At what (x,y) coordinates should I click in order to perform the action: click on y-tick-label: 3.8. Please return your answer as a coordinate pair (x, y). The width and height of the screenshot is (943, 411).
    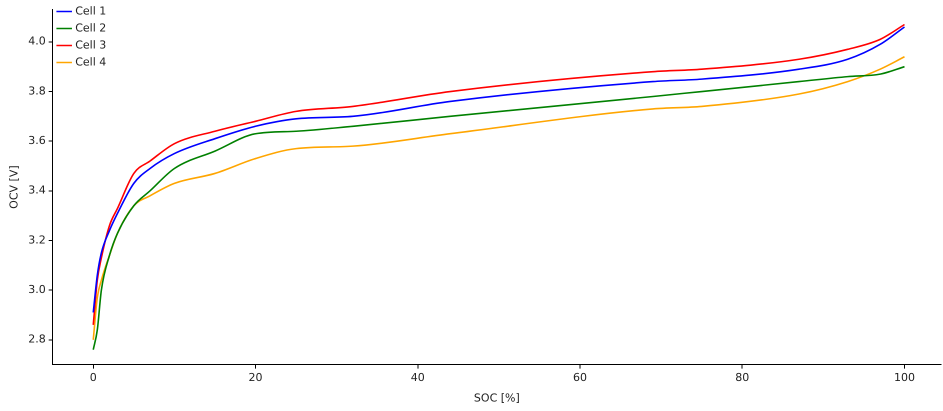
    Looking at the image, I should click on (37, 91).